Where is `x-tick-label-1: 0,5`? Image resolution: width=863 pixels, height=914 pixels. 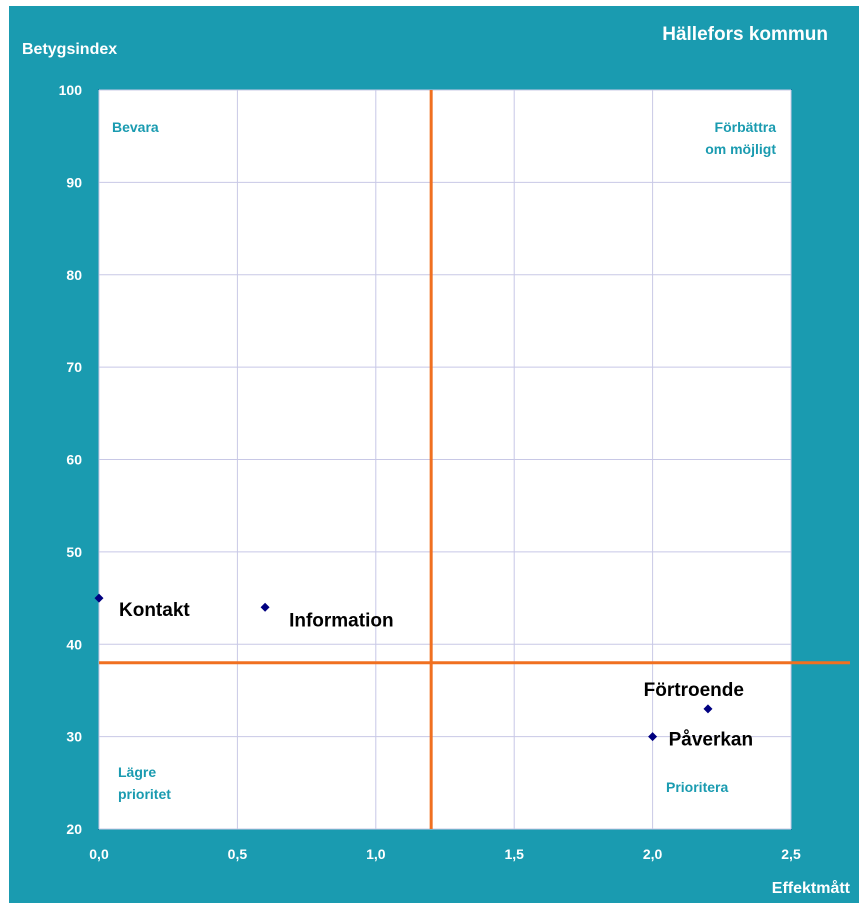 x-tick-label-1: 0,5 is located at coordinates (238, 854).